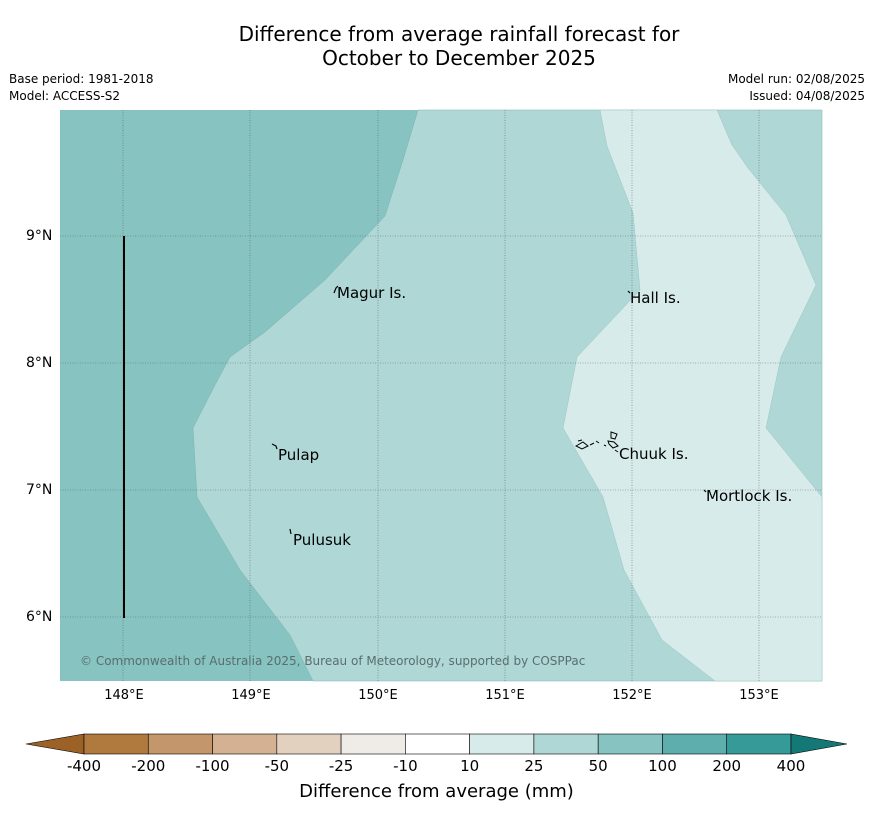  Describe the element at coordinates (274, 446) in the screenshot. I see `pulap-island-shape` at that location.